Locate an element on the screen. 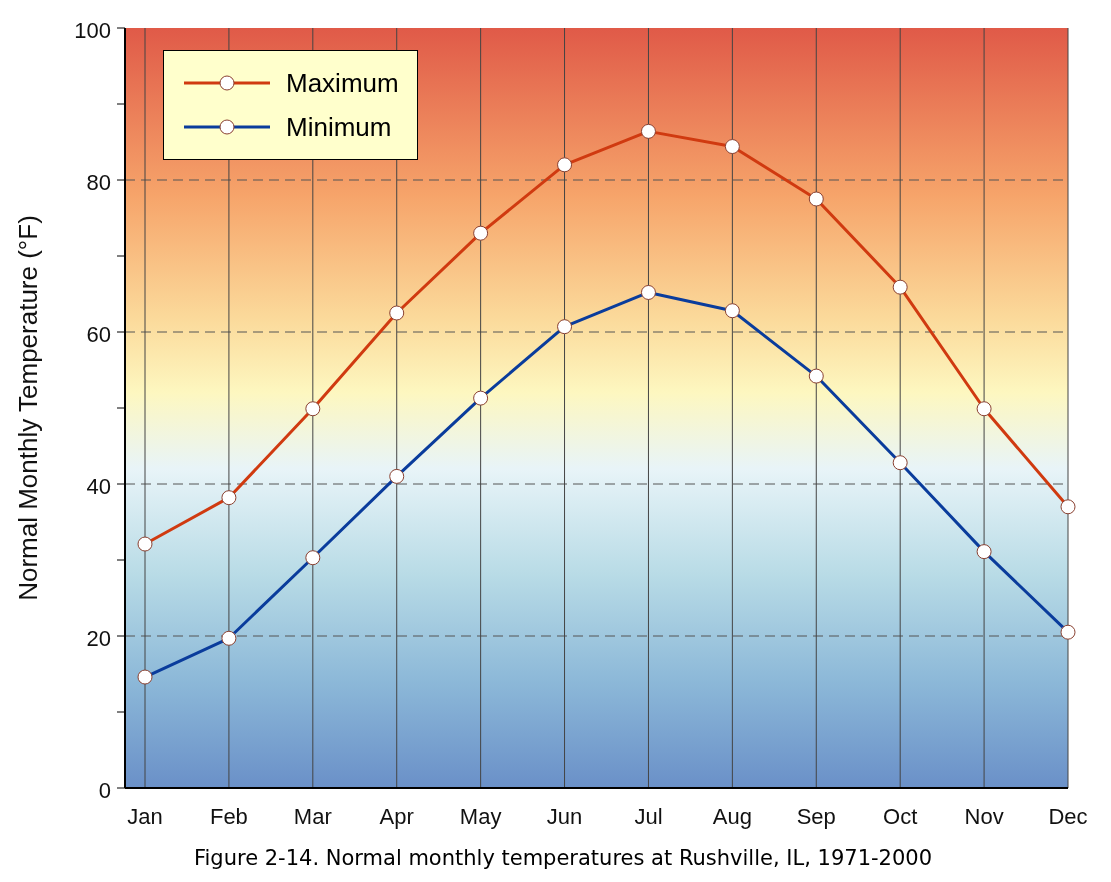 Image resolution: width=1111 pixels, height=882 pixels. legend-label: Maximum is located at coordinates (342, 83).